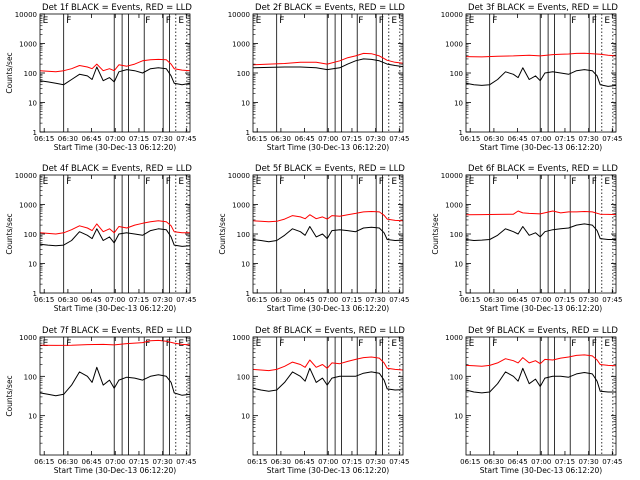 The width and height of the screenshot is (640, 480). I want to click on chart-title: Det 5f BLACK = Events, RED = LLD, so click(330, 169).